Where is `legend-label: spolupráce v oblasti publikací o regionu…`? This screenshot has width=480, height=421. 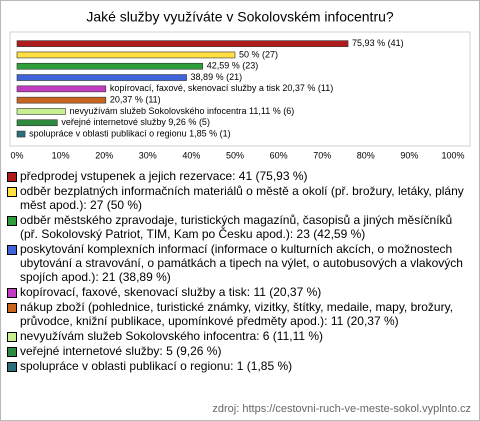
legend-label: spolupráce v oblasti publikací o regionu… is located at coordinates (156, 366).